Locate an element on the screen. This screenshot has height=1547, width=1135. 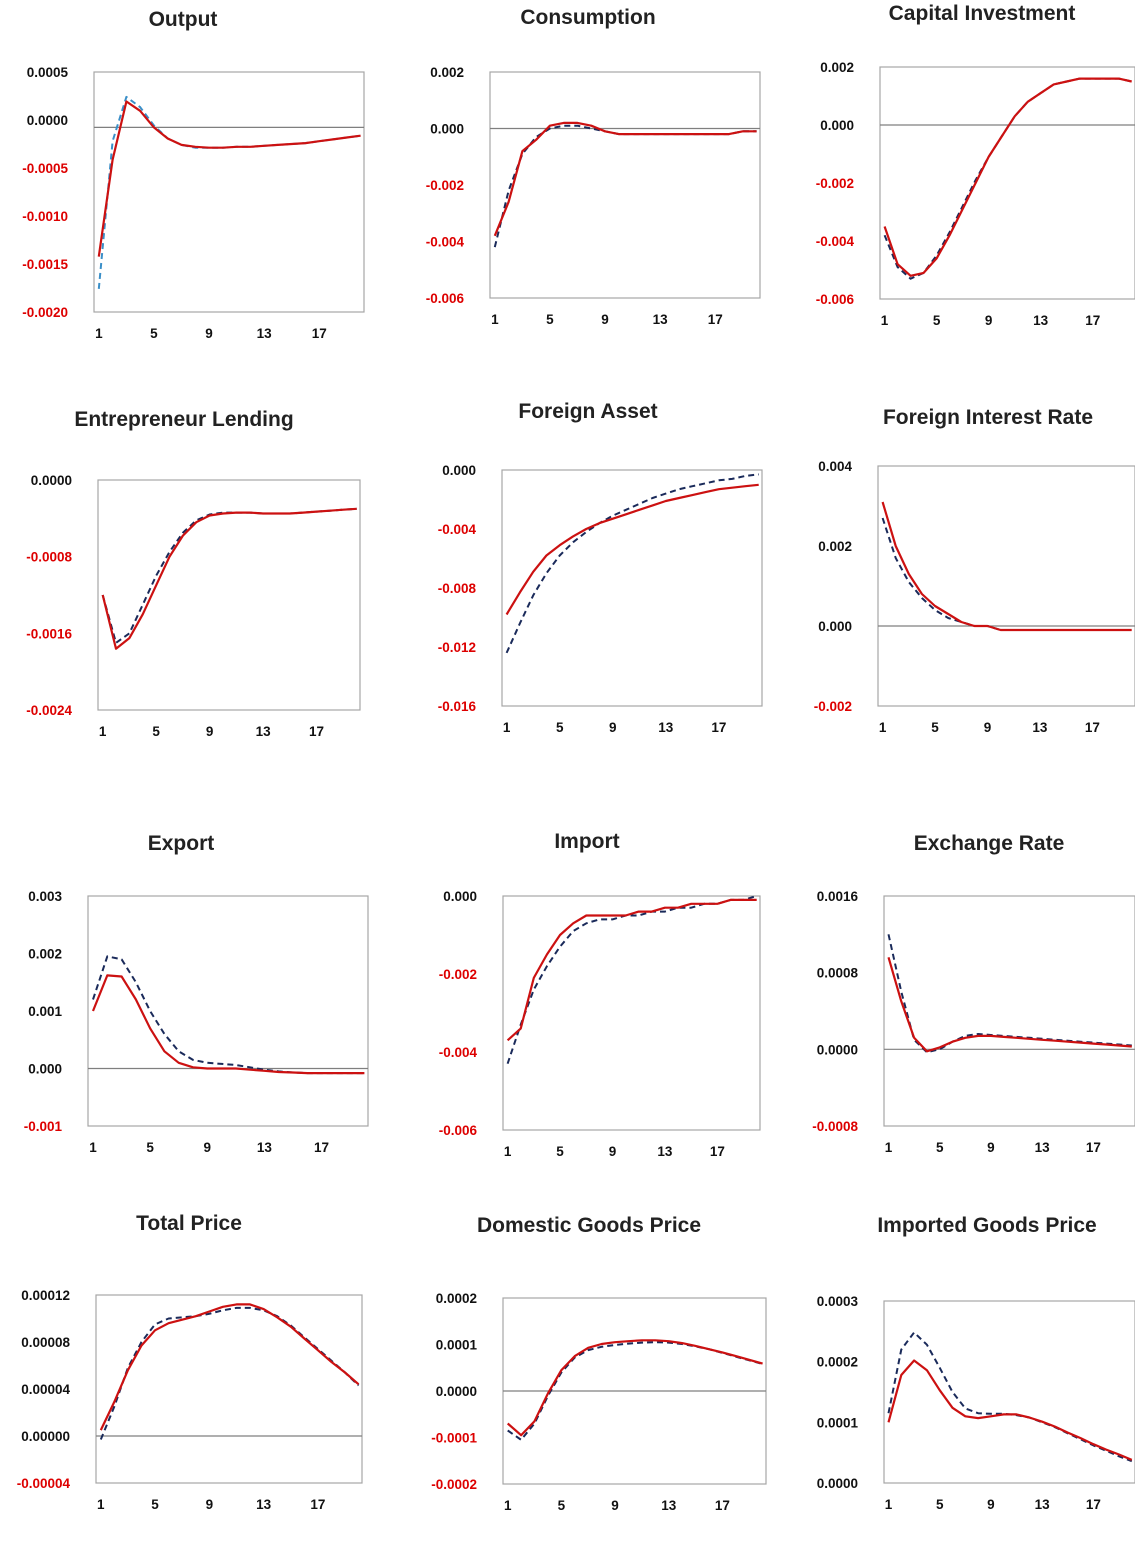
y-tick-label: 0.00012 is located at coordinates (45, 1295).